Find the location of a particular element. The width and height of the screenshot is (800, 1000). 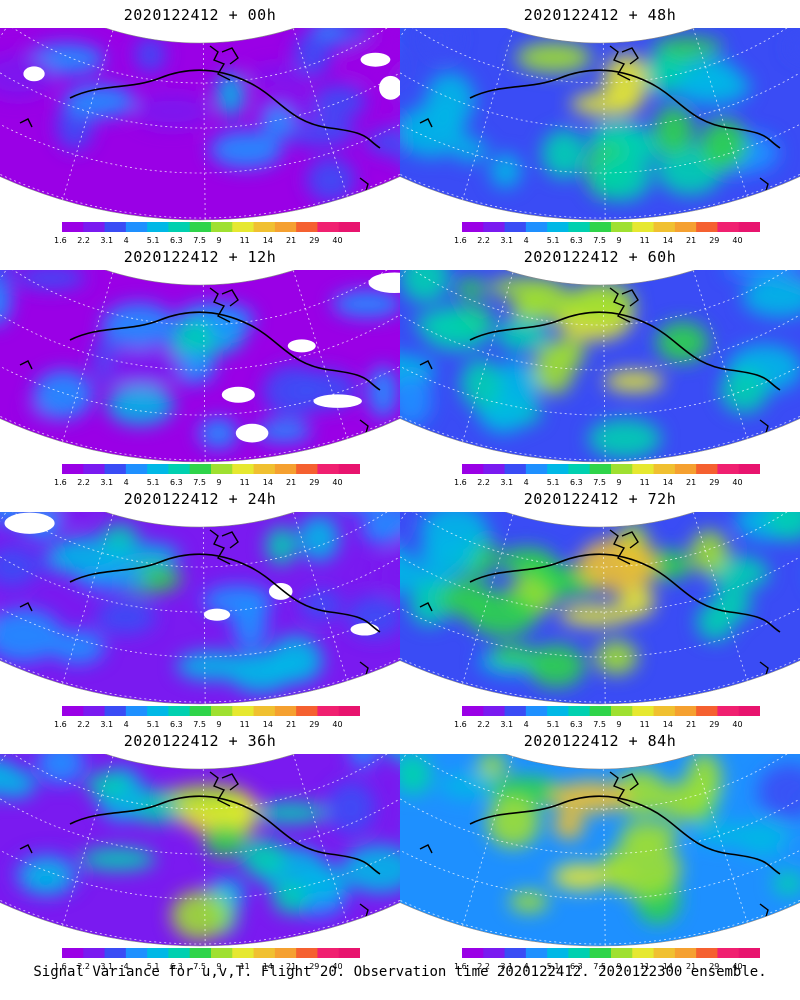

colorbar-tick-label: 7.5 is located at coordinates (199, 240).